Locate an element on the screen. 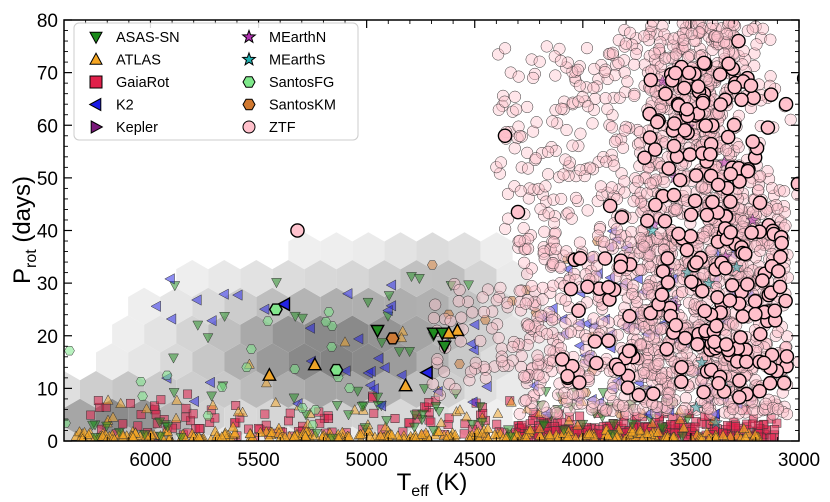  y-tick-label: 30 is located at coordinates (47, 284).